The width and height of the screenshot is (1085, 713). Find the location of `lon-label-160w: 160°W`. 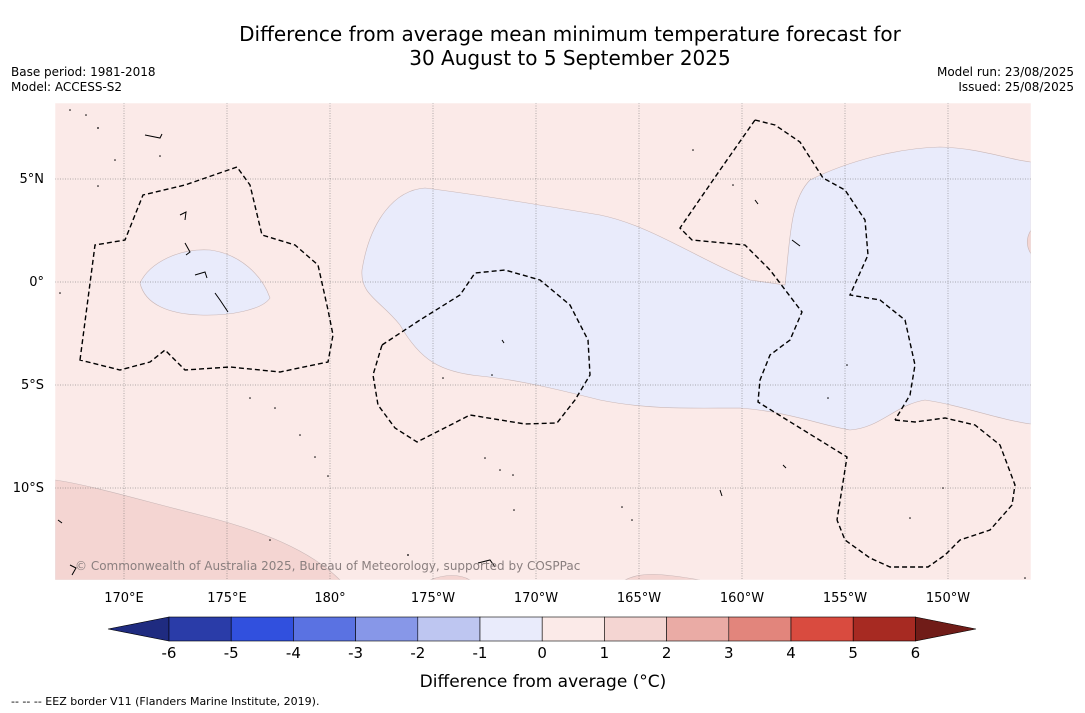

lon-label-160w: 160°W is located at coordinates (742, 598).